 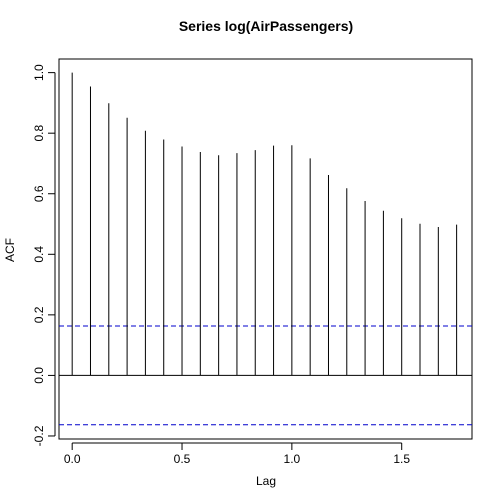 What do you see at coordinates (39, 435) in the screenshot?
I see `y-tick-label: -0.2` at bounding box center [39, 435].